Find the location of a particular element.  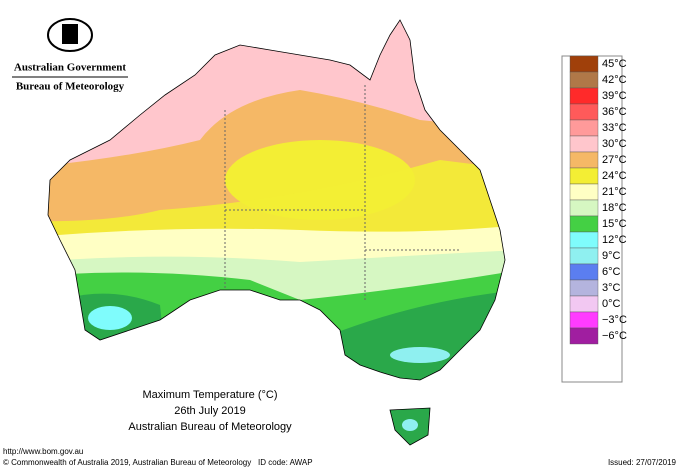

footer-id: ID code: AWAP is located at coordinates (285, 462).